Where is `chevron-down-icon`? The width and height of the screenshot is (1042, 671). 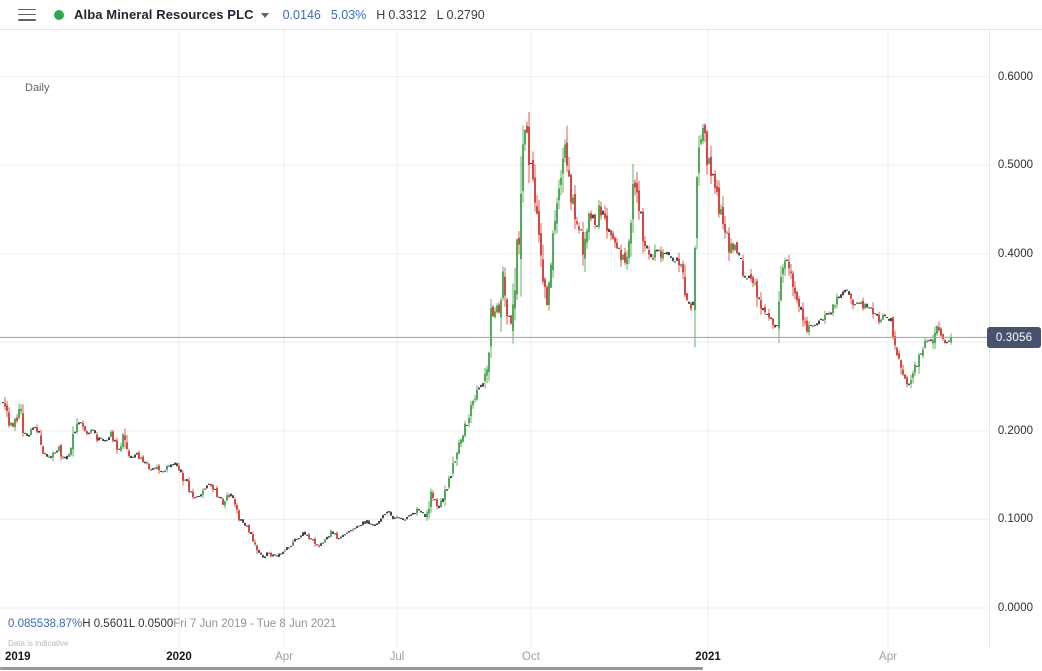 chevron-down-icon is located at coordinates (264, 15).